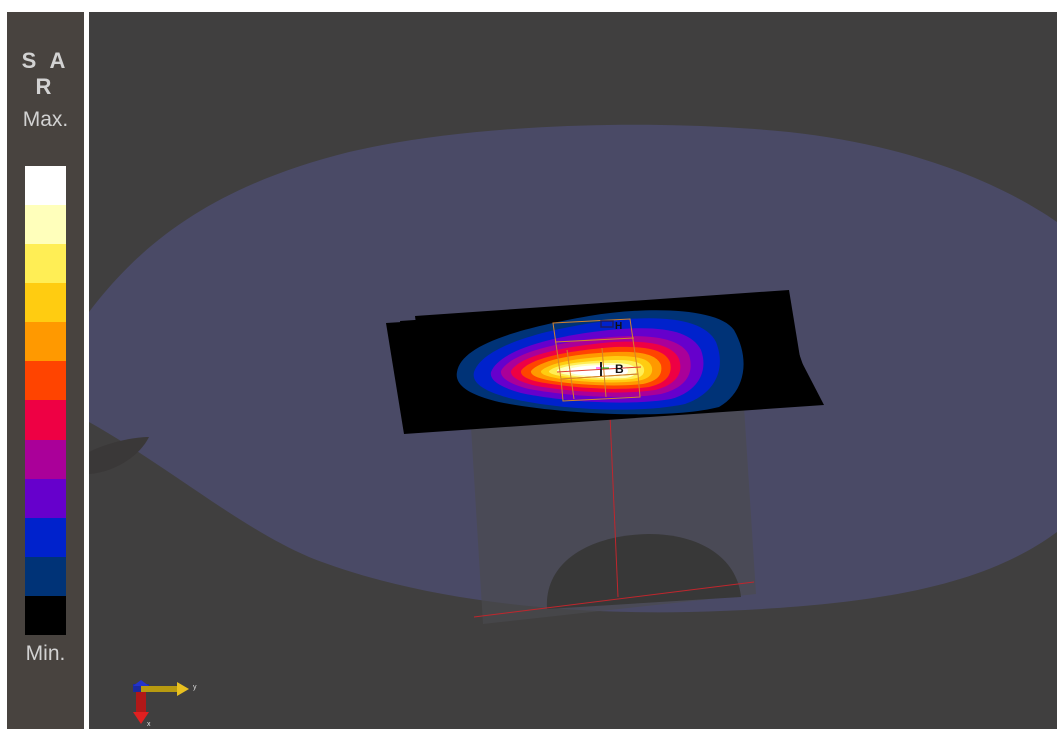  What do you see at coordinates (619, 369) in the screenshot?
I see `marker-b-label: B` at bounding box center [619, 369].